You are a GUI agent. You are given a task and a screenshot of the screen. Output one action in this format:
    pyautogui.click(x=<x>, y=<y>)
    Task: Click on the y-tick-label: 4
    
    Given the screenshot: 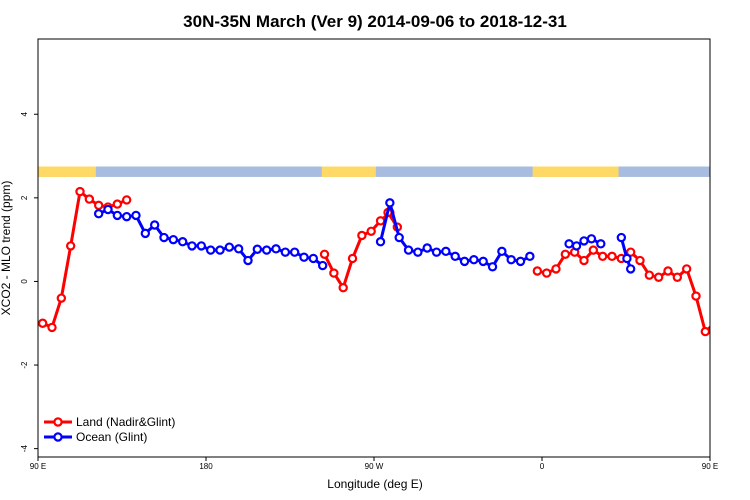 What is the action you would take?
    pyautogui.click(x=24, y=113)
    